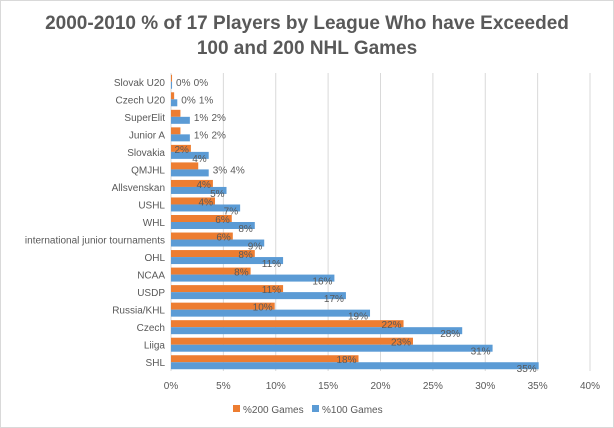 The width and height of the screenshot is (614, 428). Describe the element at coordinates (527, 369) in the screenshot. I see `data-label: 35%` at that location.